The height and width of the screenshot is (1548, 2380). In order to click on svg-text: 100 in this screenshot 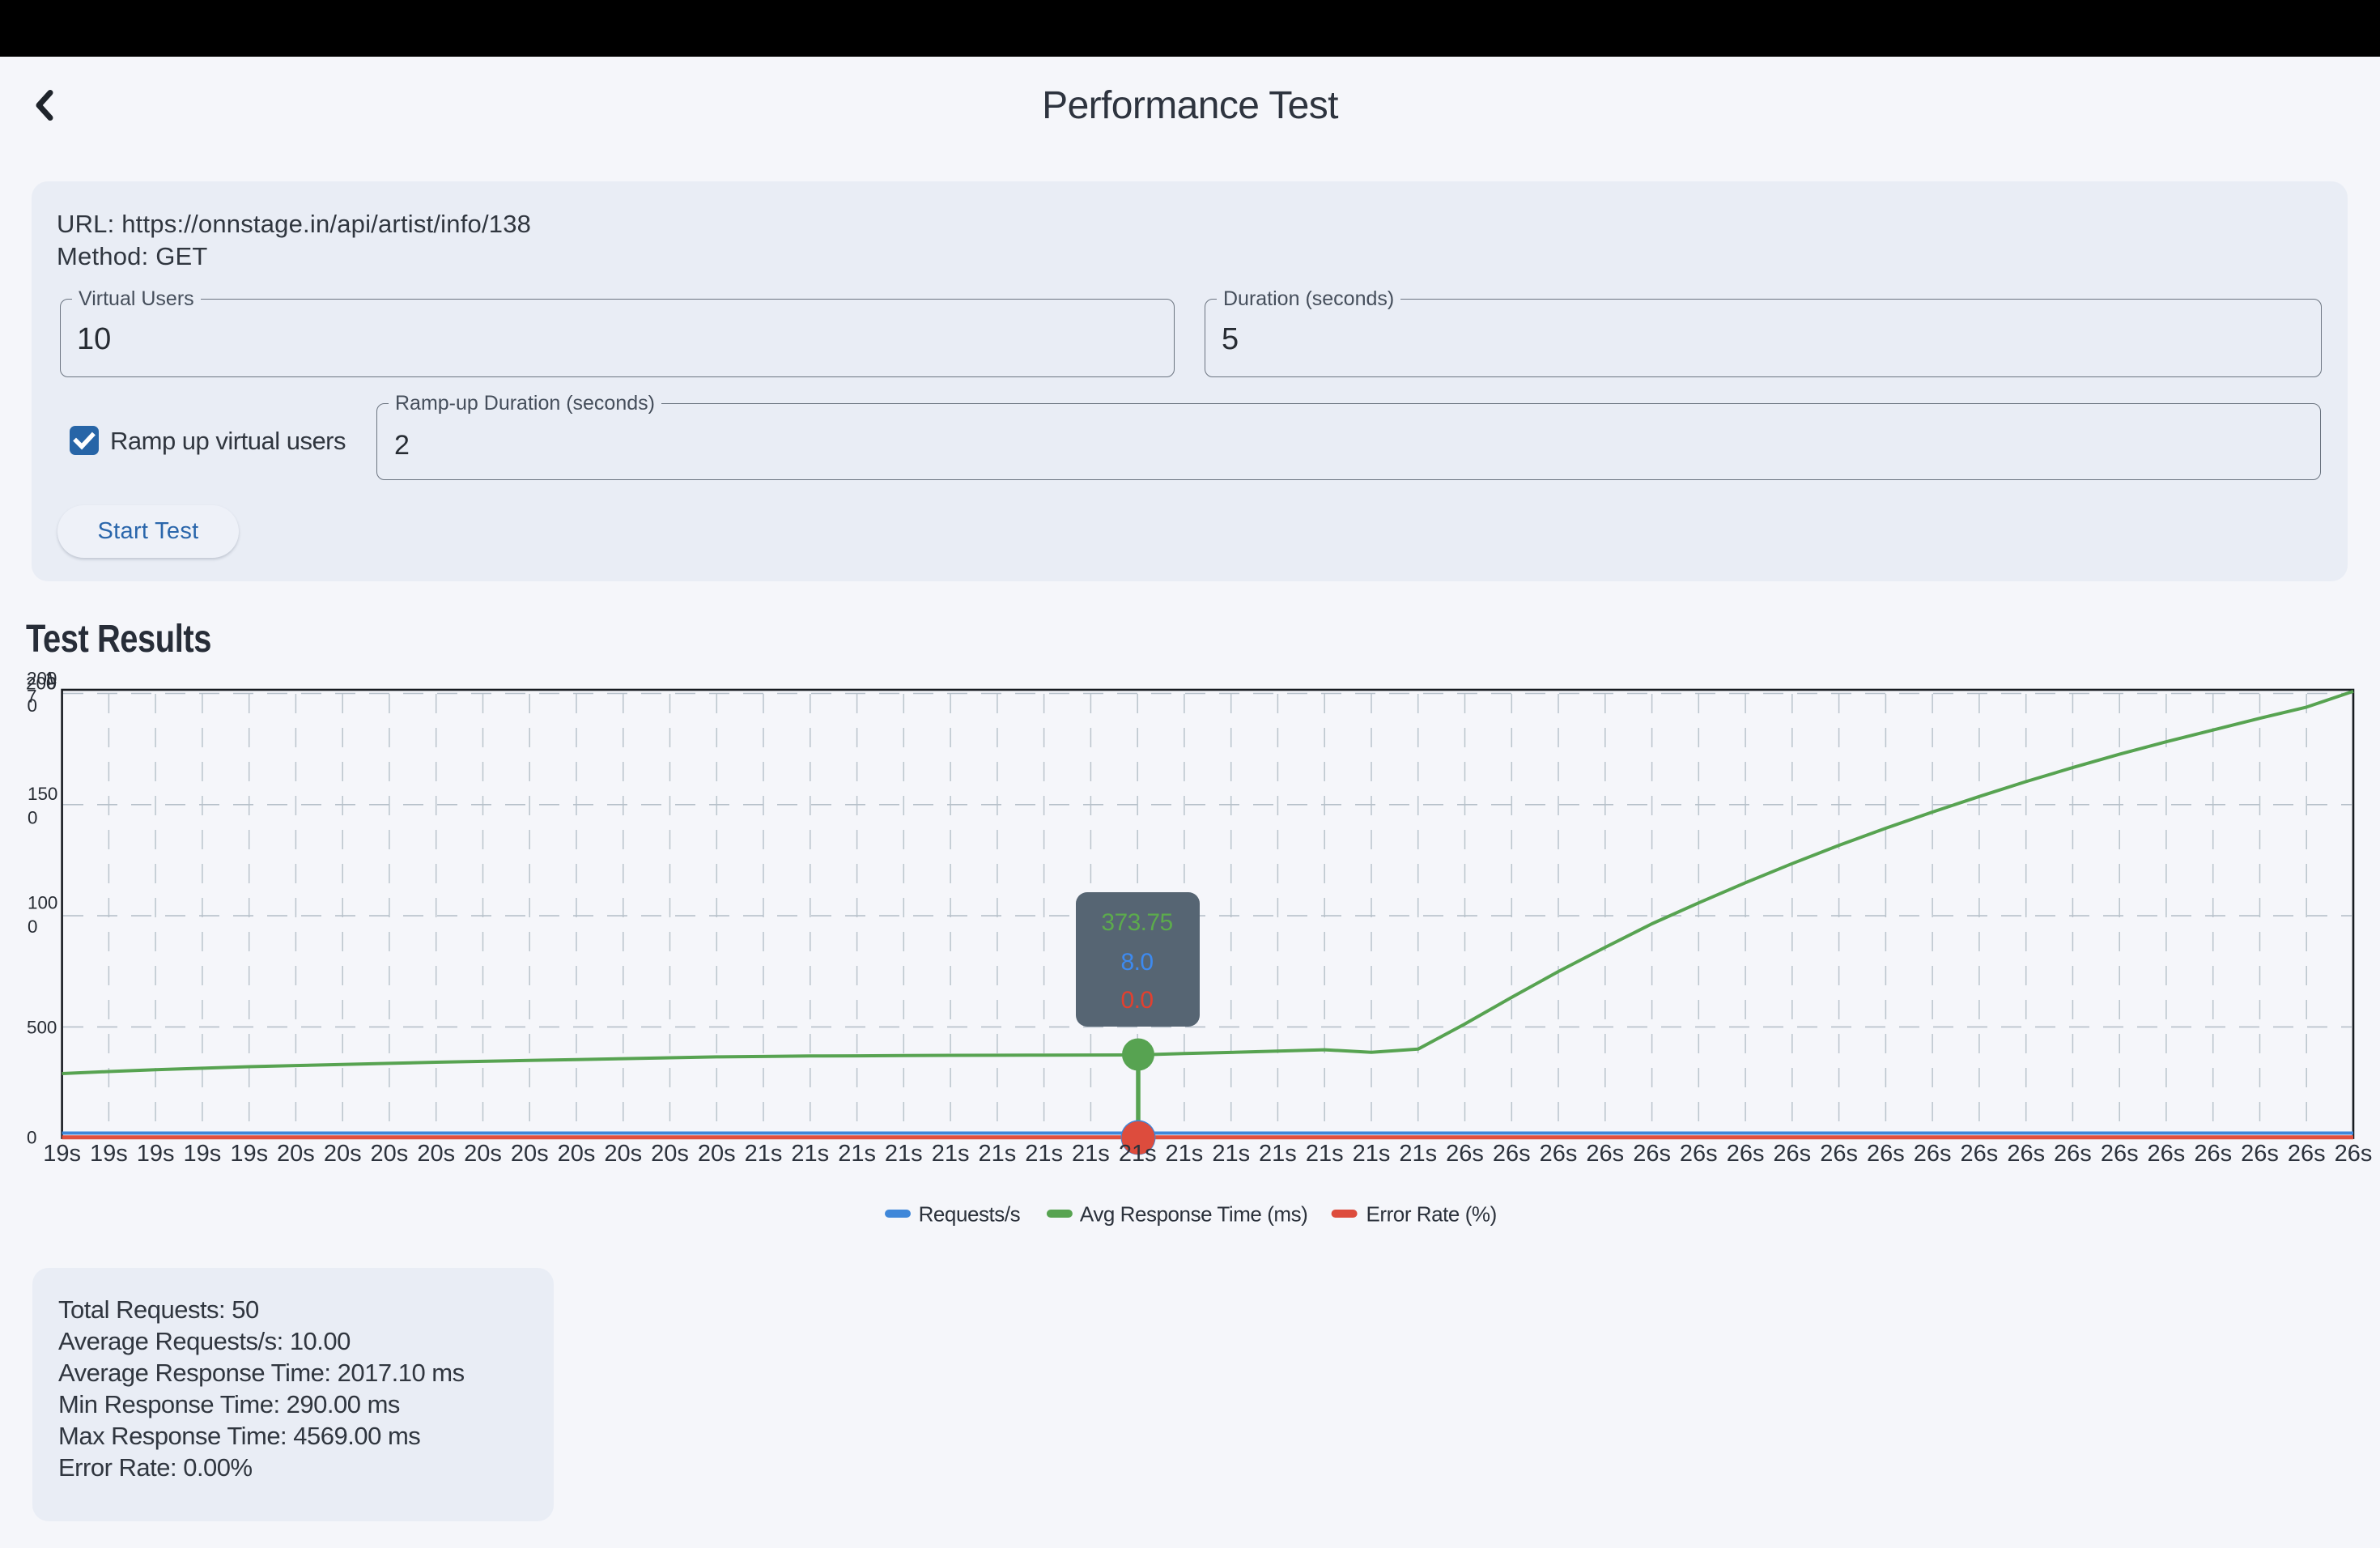, I will do `click(42, 902)`.